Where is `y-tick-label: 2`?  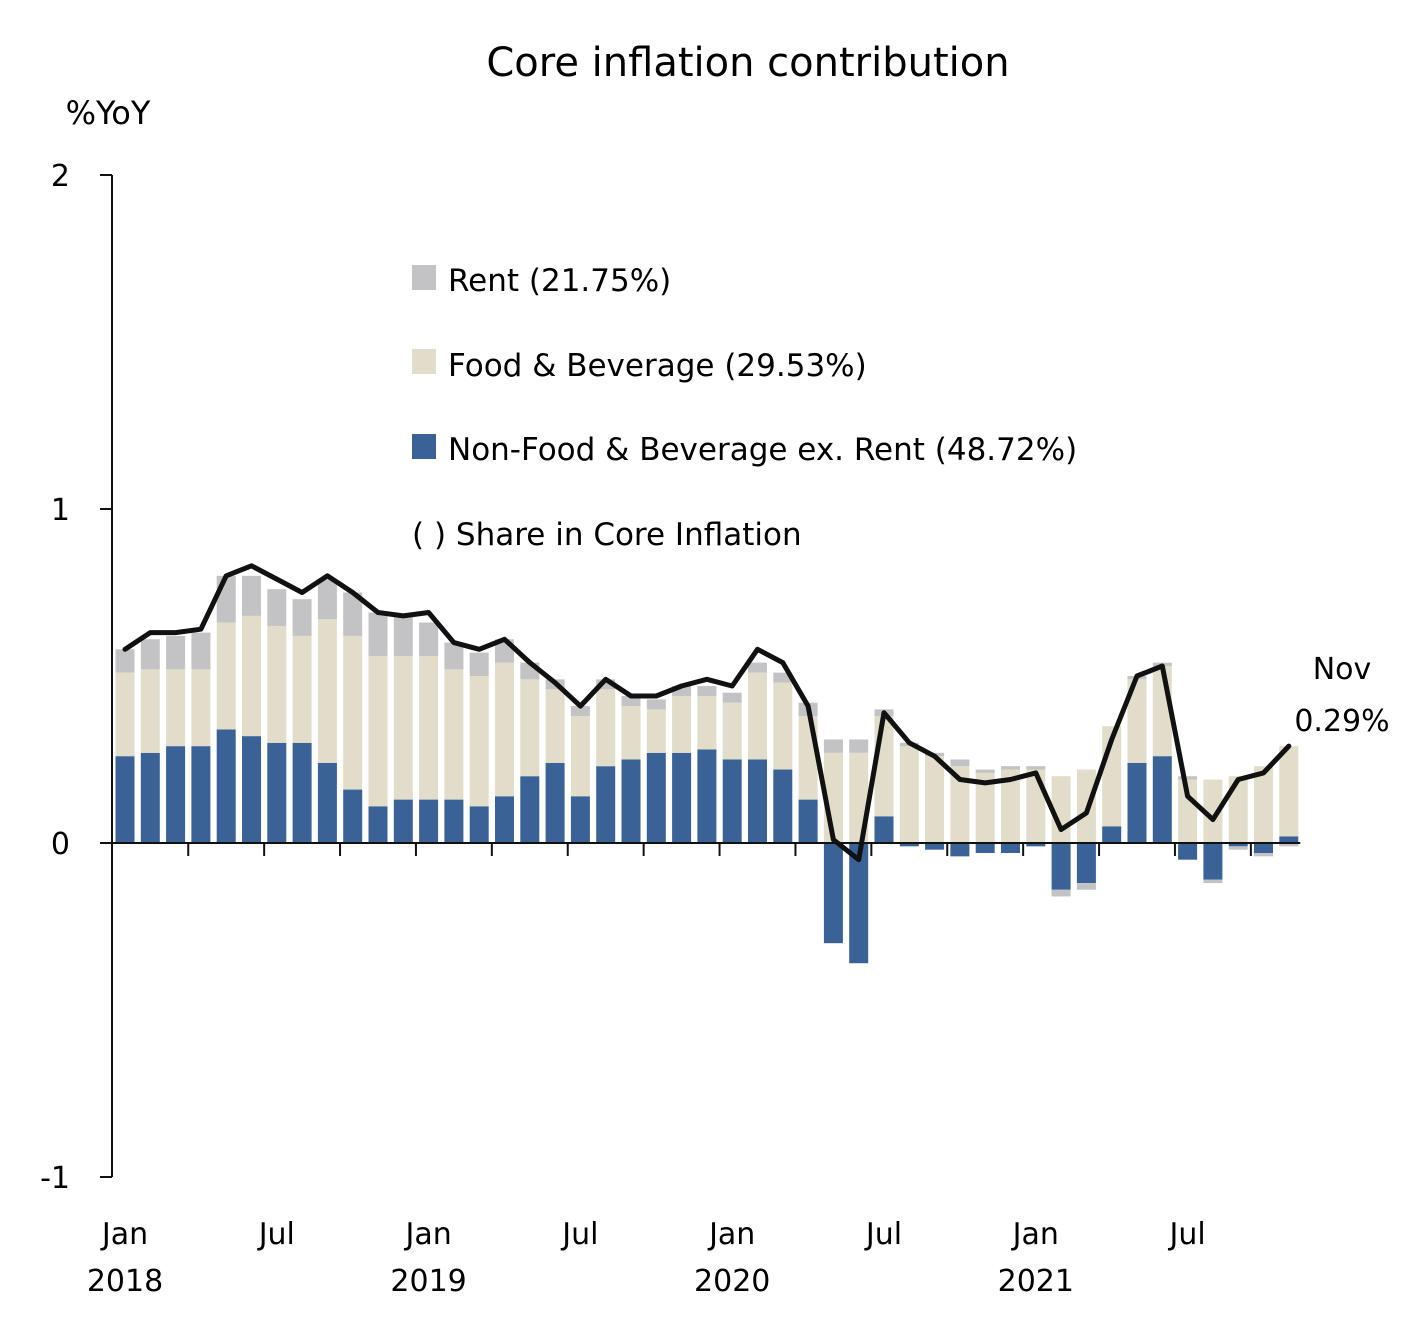 y-tick-label: 2 is located at coordinates (60, 176).